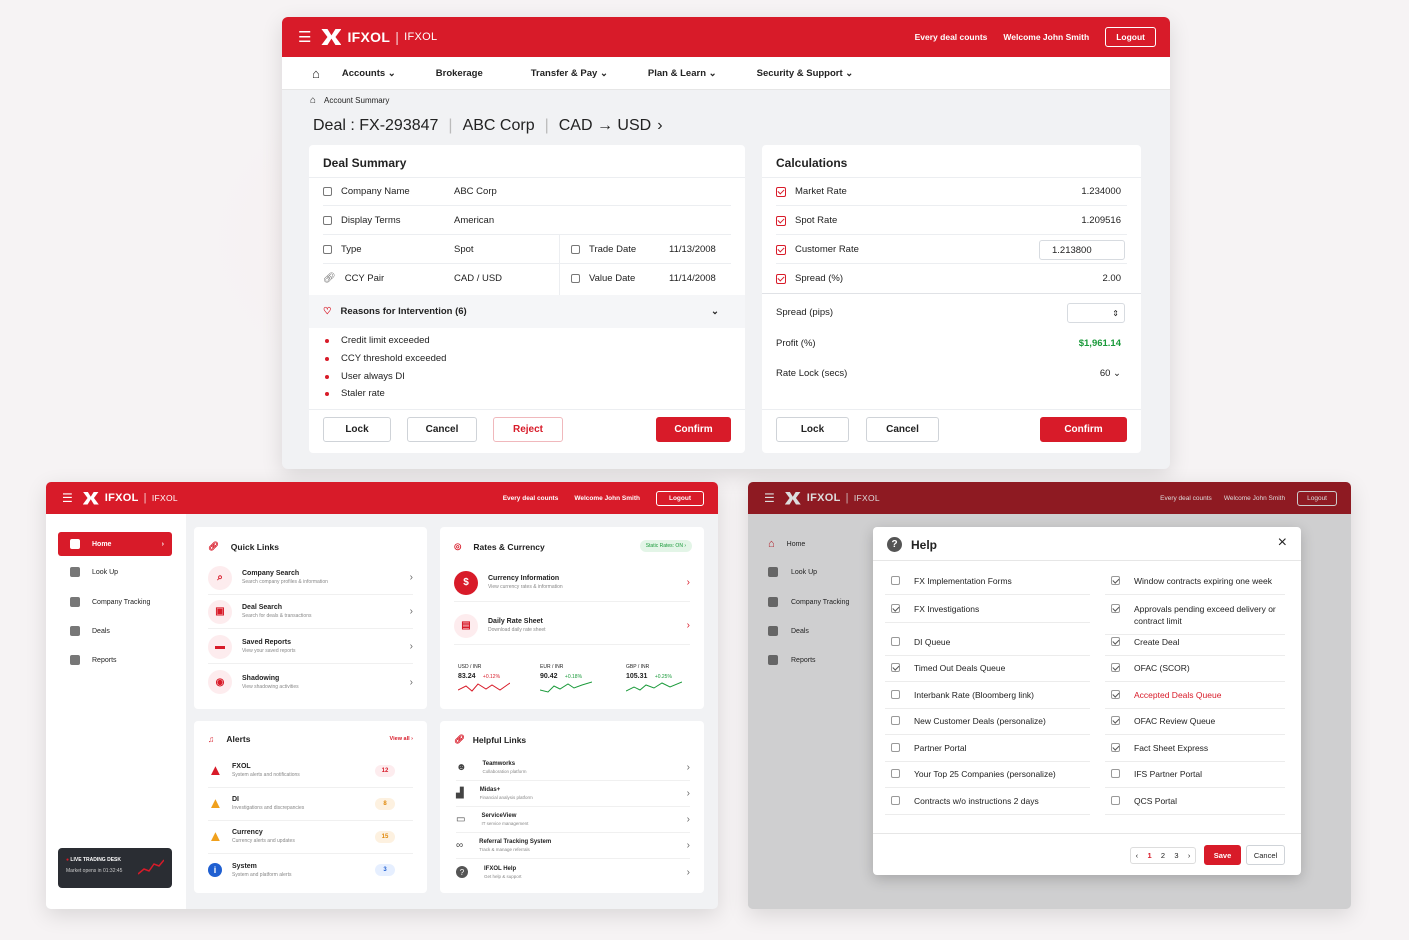 The image size is (1409, 940). Describe the element at coordinates (1222, 855) in the screenshot. I see `save-button: Save` at that location.